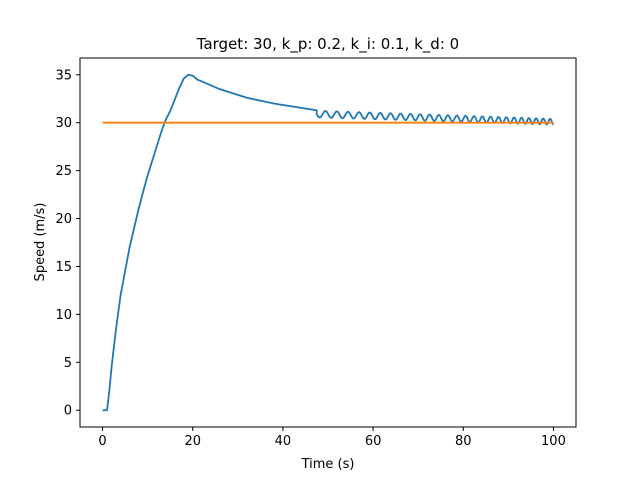 The height and width of the screenshot is (485, 640). What do you see at coordinates (63, 315) in the screenshot?
I see `y-tick-label: 10` at bounding box center [63, 315].